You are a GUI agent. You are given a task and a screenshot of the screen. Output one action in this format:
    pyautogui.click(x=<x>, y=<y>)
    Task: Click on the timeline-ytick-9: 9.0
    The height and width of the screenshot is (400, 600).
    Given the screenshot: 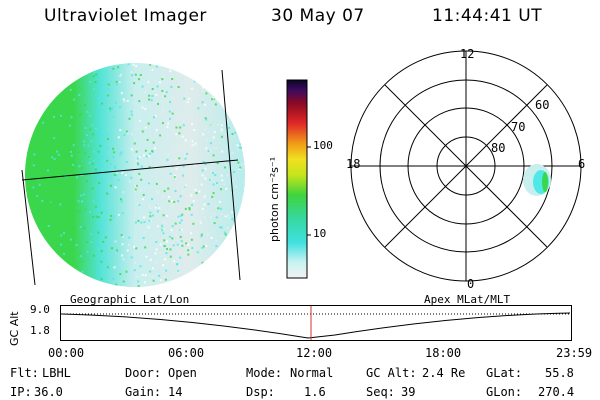 What is the action you would take?
    pyautogui.click(x=40, y=309)
    